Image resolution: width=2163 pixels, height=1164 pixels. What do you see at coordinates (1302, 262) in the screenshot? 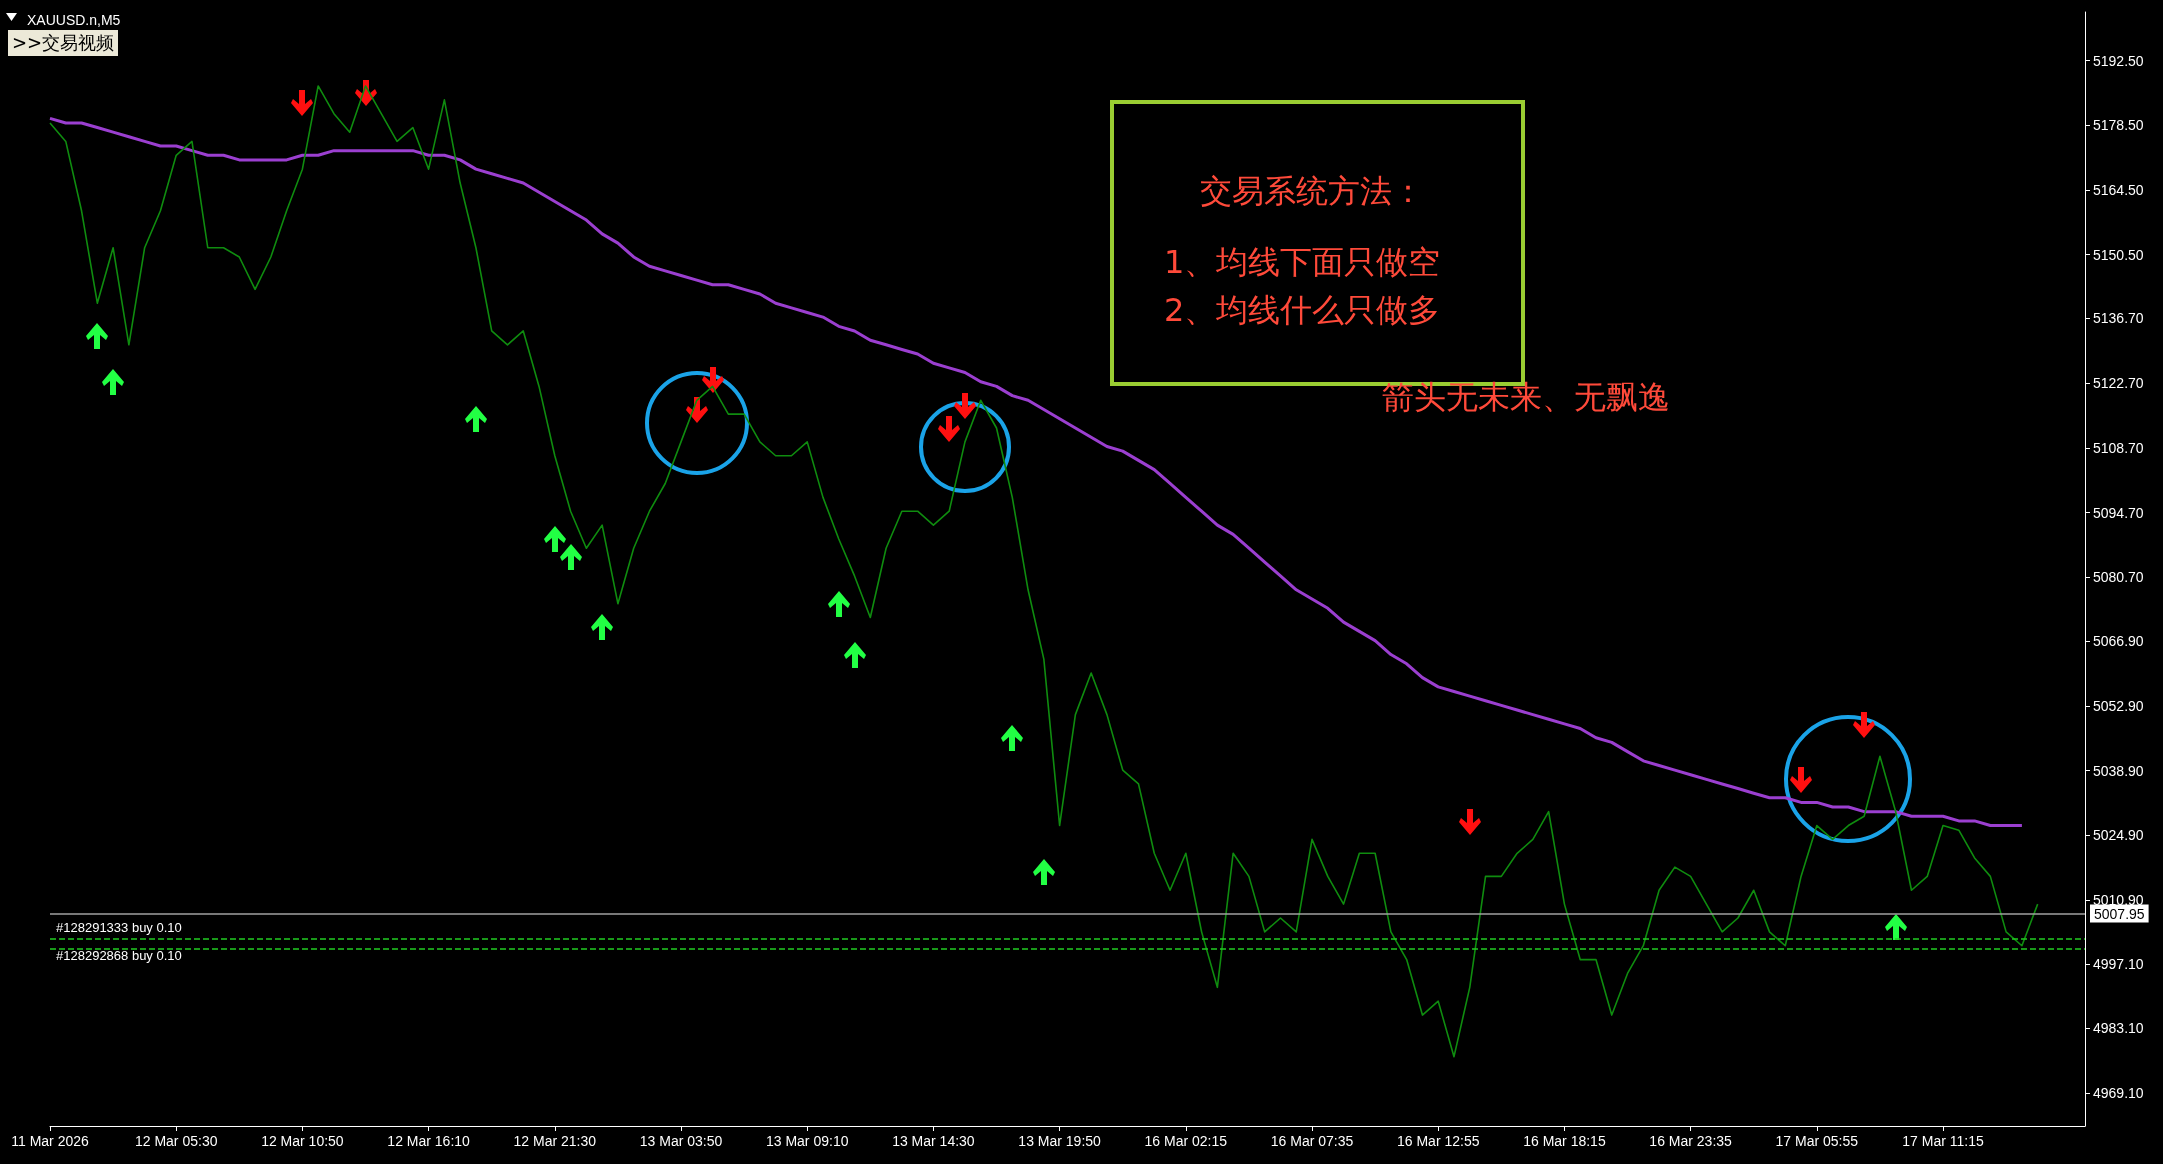
I see `annotation: 1、均线下面只做空` at bounding box center [1302, 262].